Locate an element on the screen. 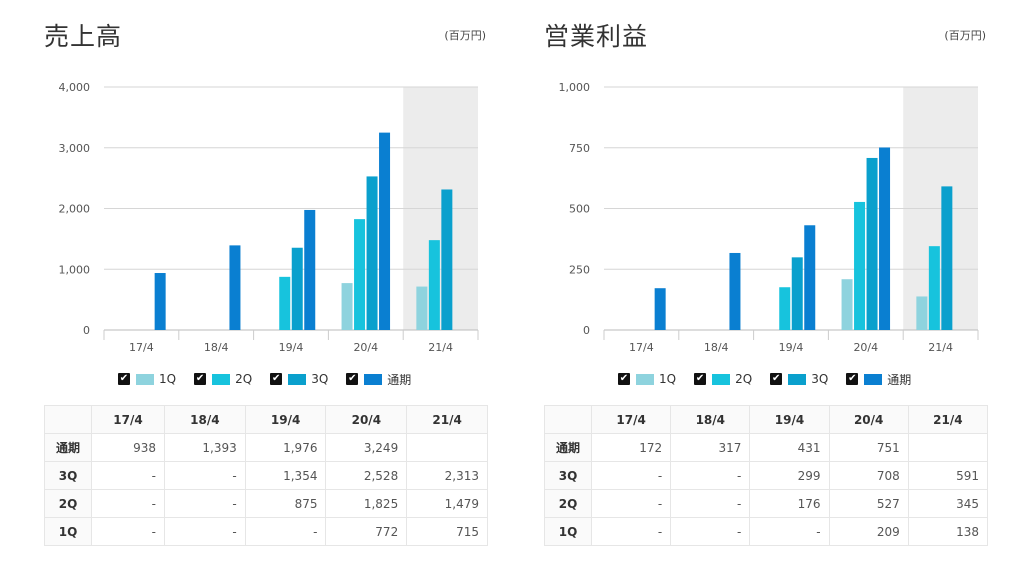 This screenshot has width=1024, height=571. sales-legend: ✔ 1Q ✔ 2Q ✔ 3Q ✔ 通期 is located at coordinates (273, 379).